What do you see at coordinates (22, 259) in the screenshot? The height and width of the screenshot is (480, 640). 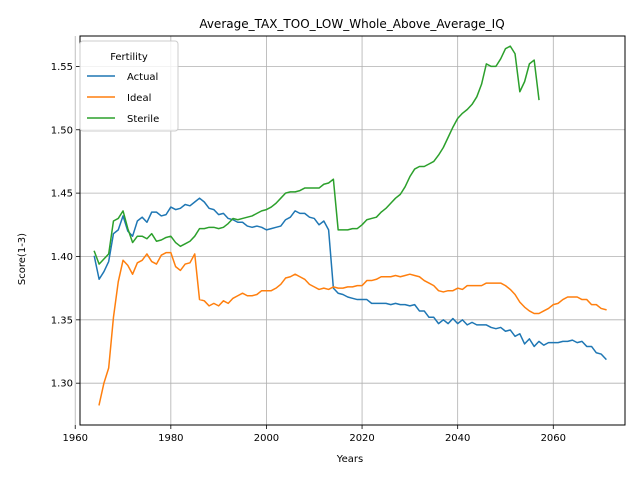 I see `y-axis-label: Score(1-3)` at bounding box center [22, 259].